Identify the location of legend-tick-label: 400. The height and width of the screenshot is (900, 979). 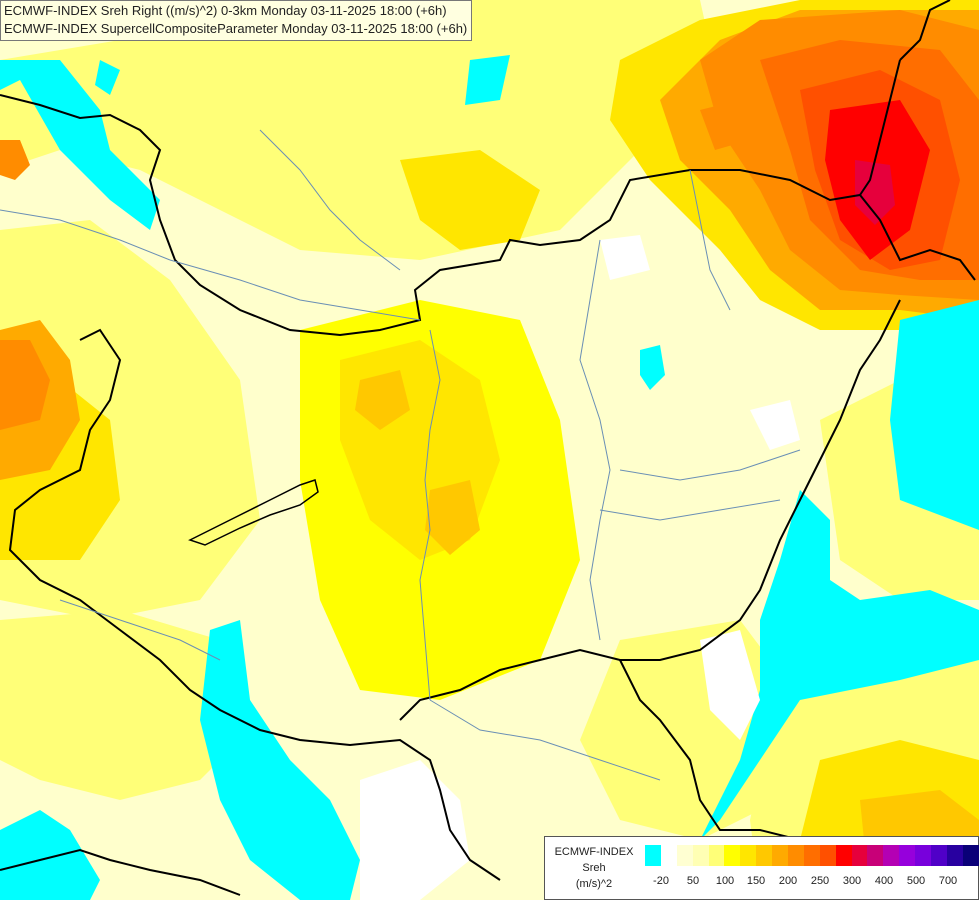
(884, 881).